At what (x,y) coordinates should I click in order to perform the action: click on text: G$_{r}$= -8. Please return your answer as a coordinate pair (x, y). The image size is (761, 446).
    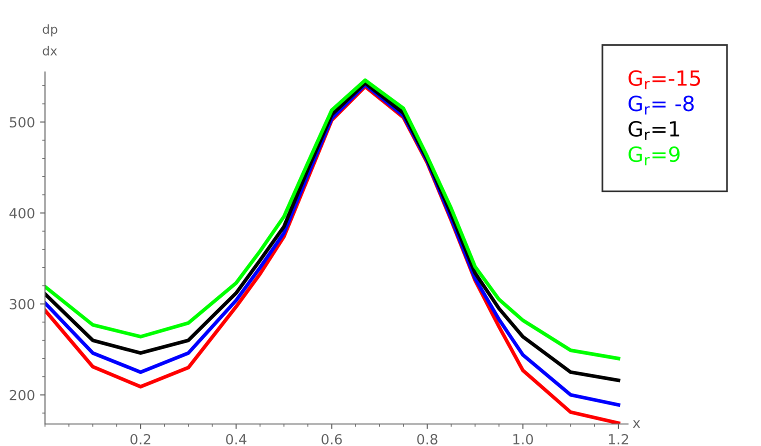
    Looking at the image, I should click on (661, 105).